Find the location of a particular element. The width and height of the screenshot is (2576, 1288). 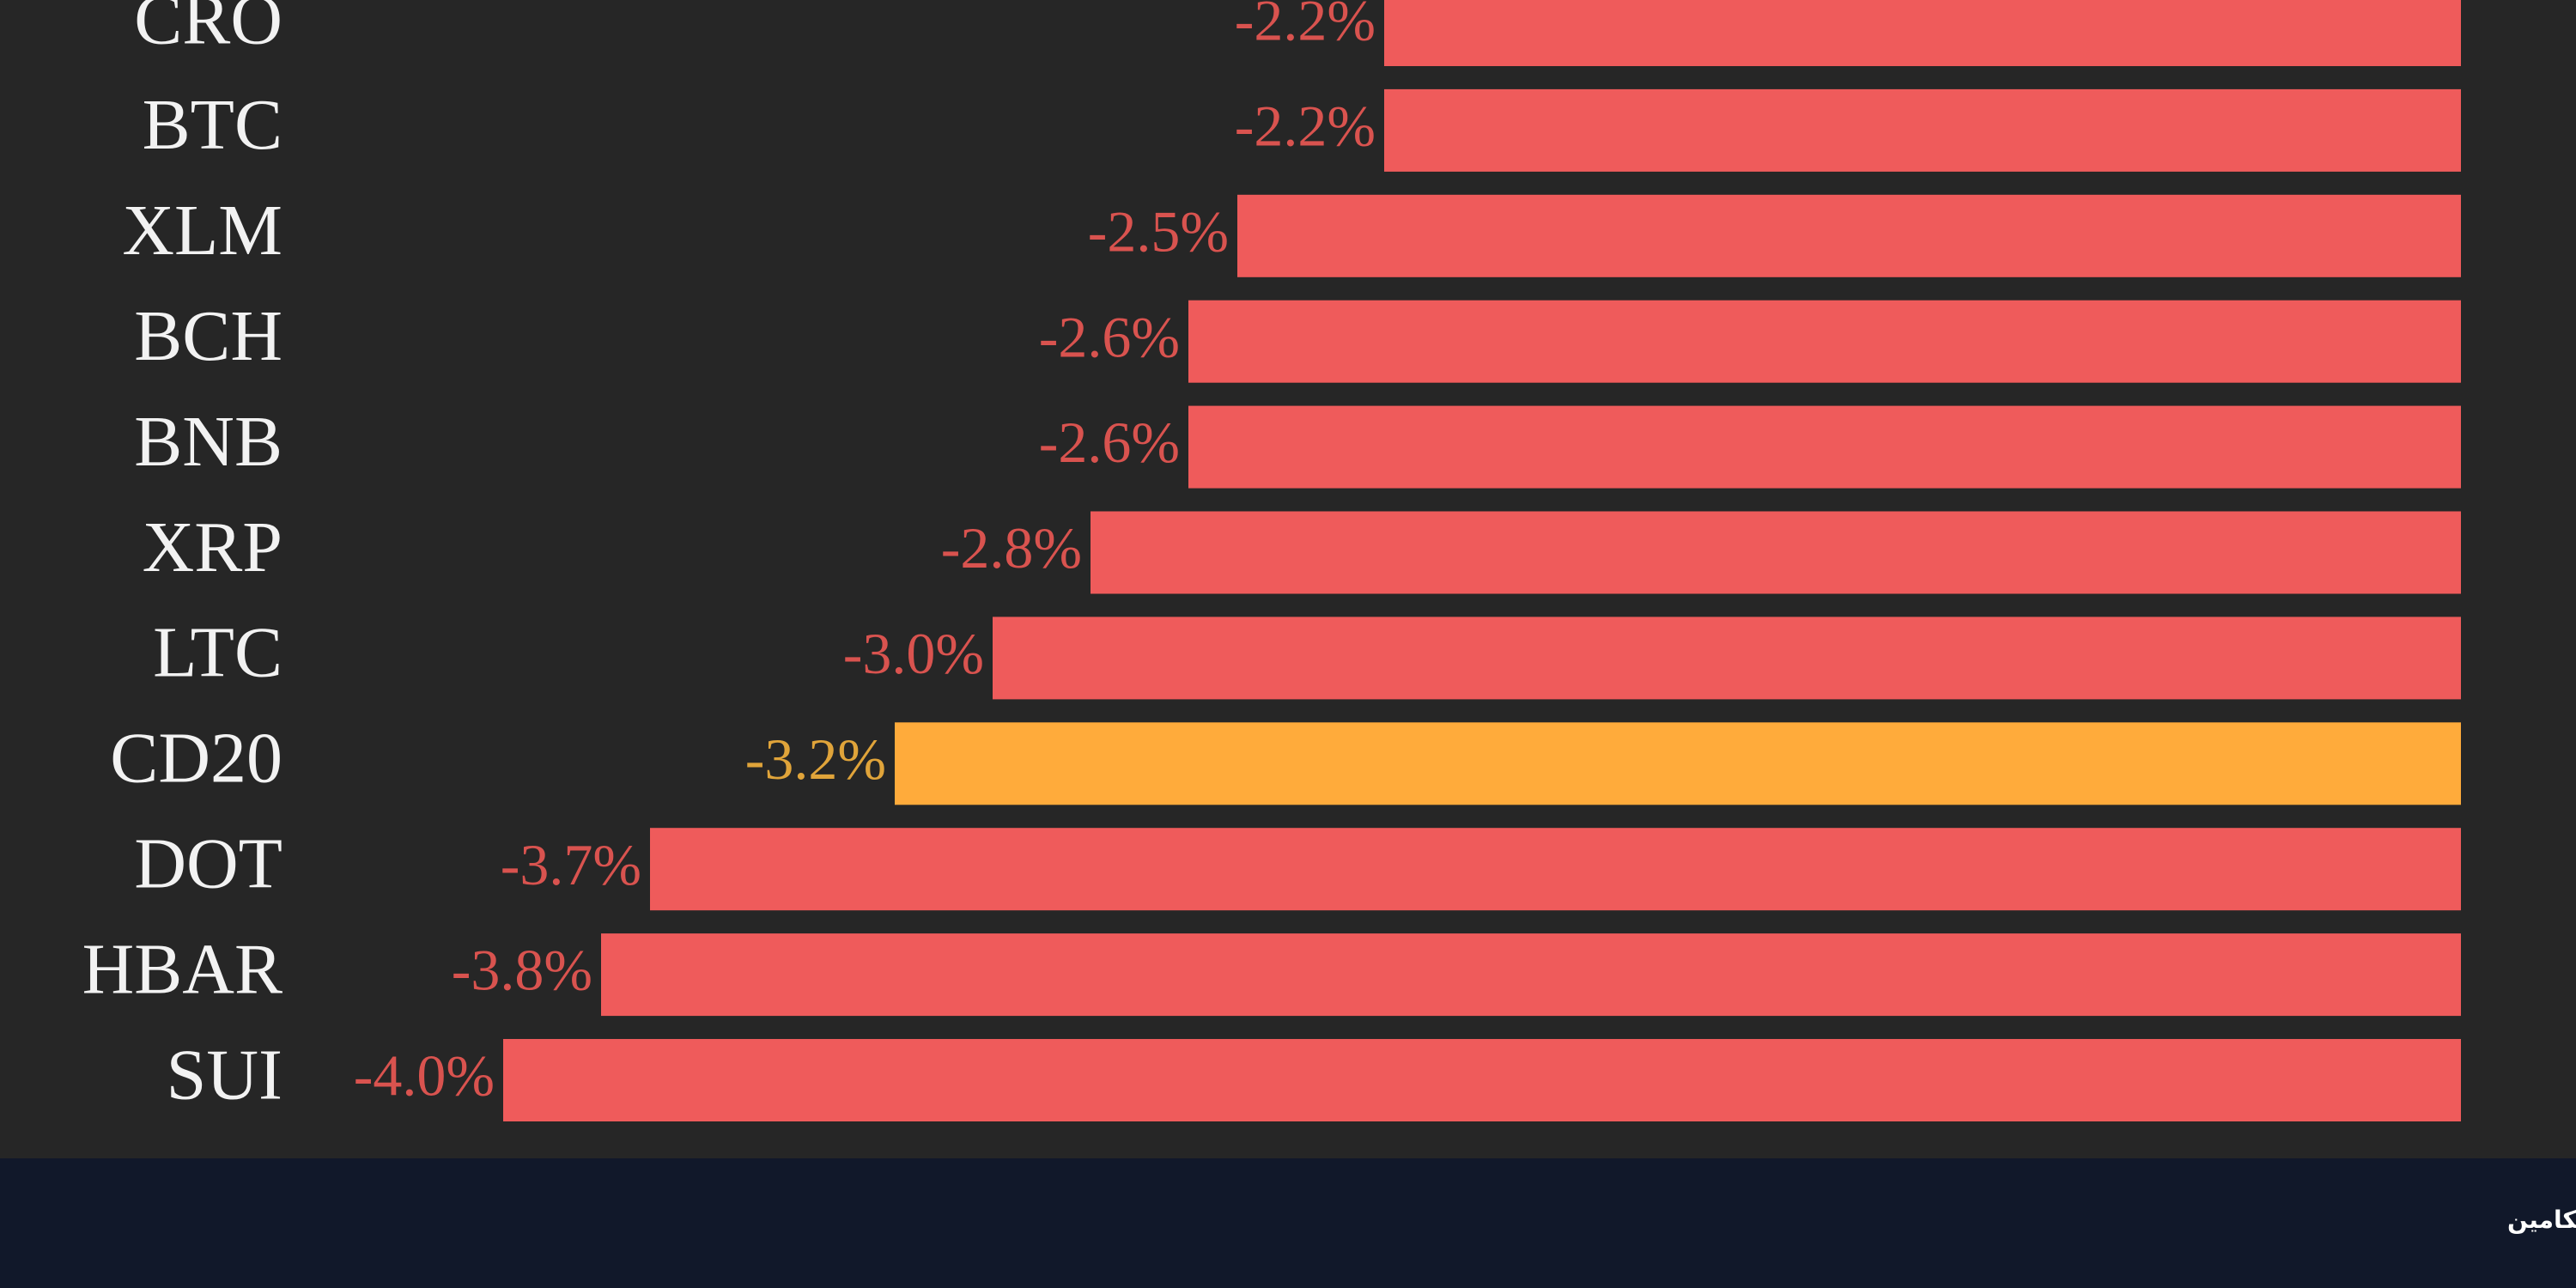

value-label: -3.7% is located at coordinates (571, 865).